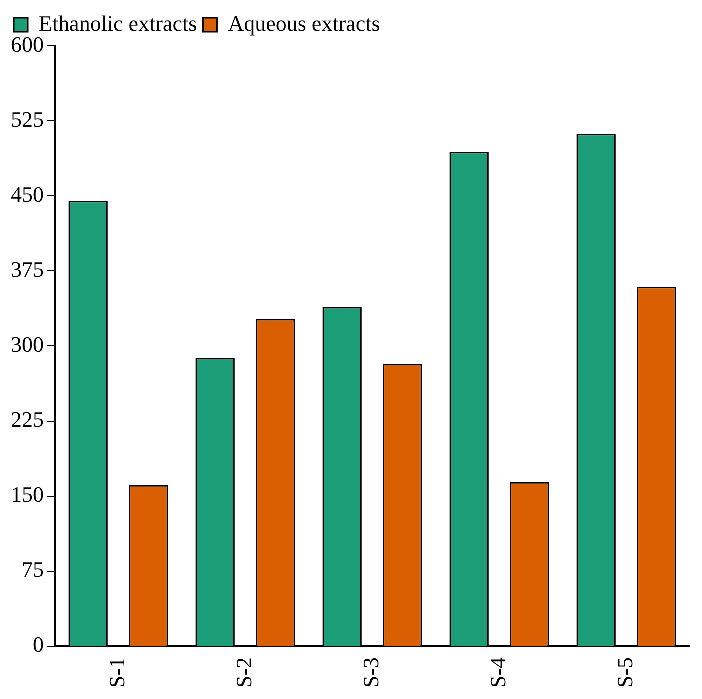 This screenshot has height=699, width=702. I want to click on y-tick-label: 375, so click(27, 269).